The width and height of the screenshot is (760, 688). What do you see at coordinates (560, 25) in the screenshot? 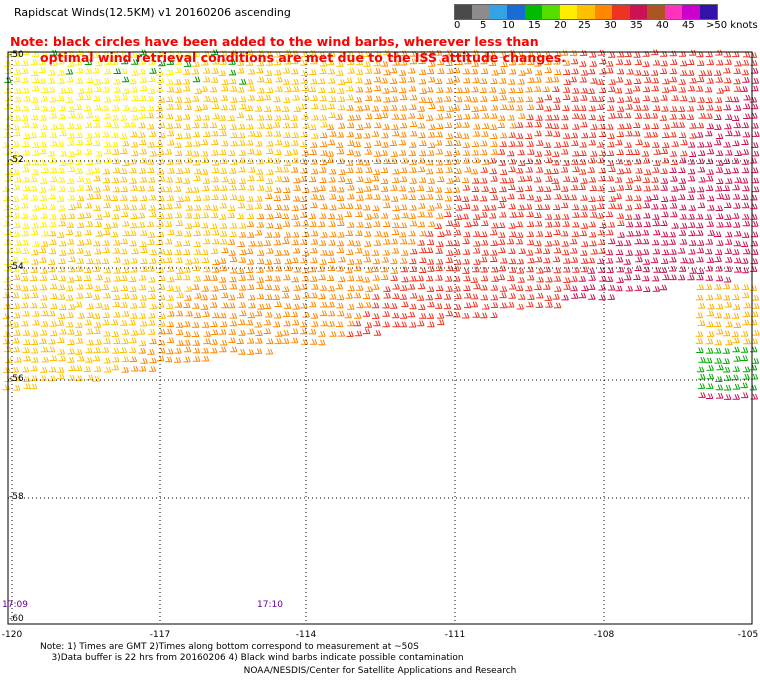
I see `legend-label-20: 20` at bounding box center [560, 25].